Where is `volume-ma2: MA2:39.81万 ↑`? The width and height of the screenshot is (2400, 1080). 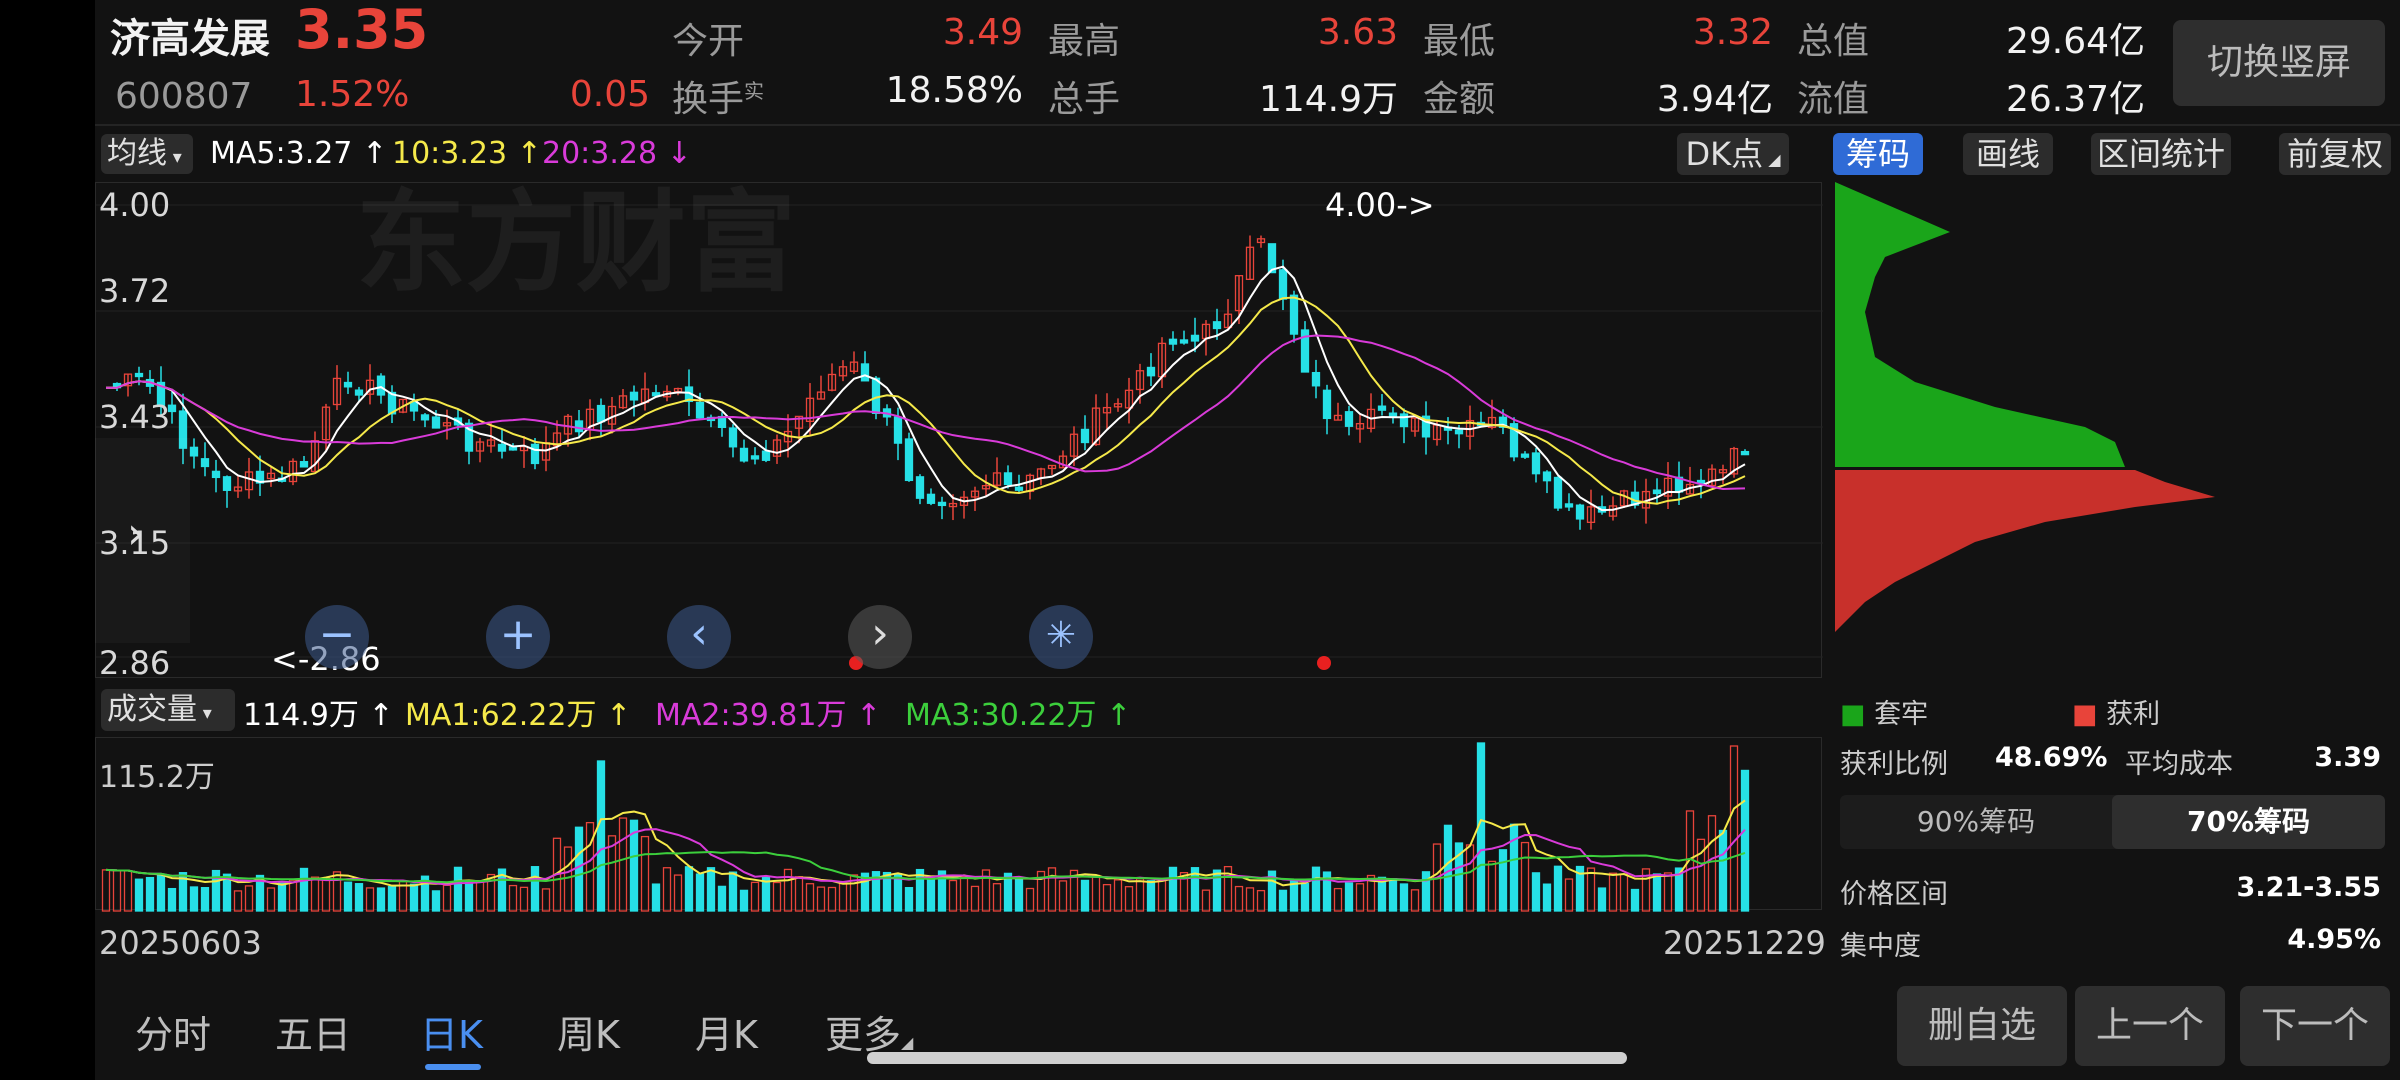
volume-ma2: MA2:39.81万 ↑ is located at coordinates (768, 715).